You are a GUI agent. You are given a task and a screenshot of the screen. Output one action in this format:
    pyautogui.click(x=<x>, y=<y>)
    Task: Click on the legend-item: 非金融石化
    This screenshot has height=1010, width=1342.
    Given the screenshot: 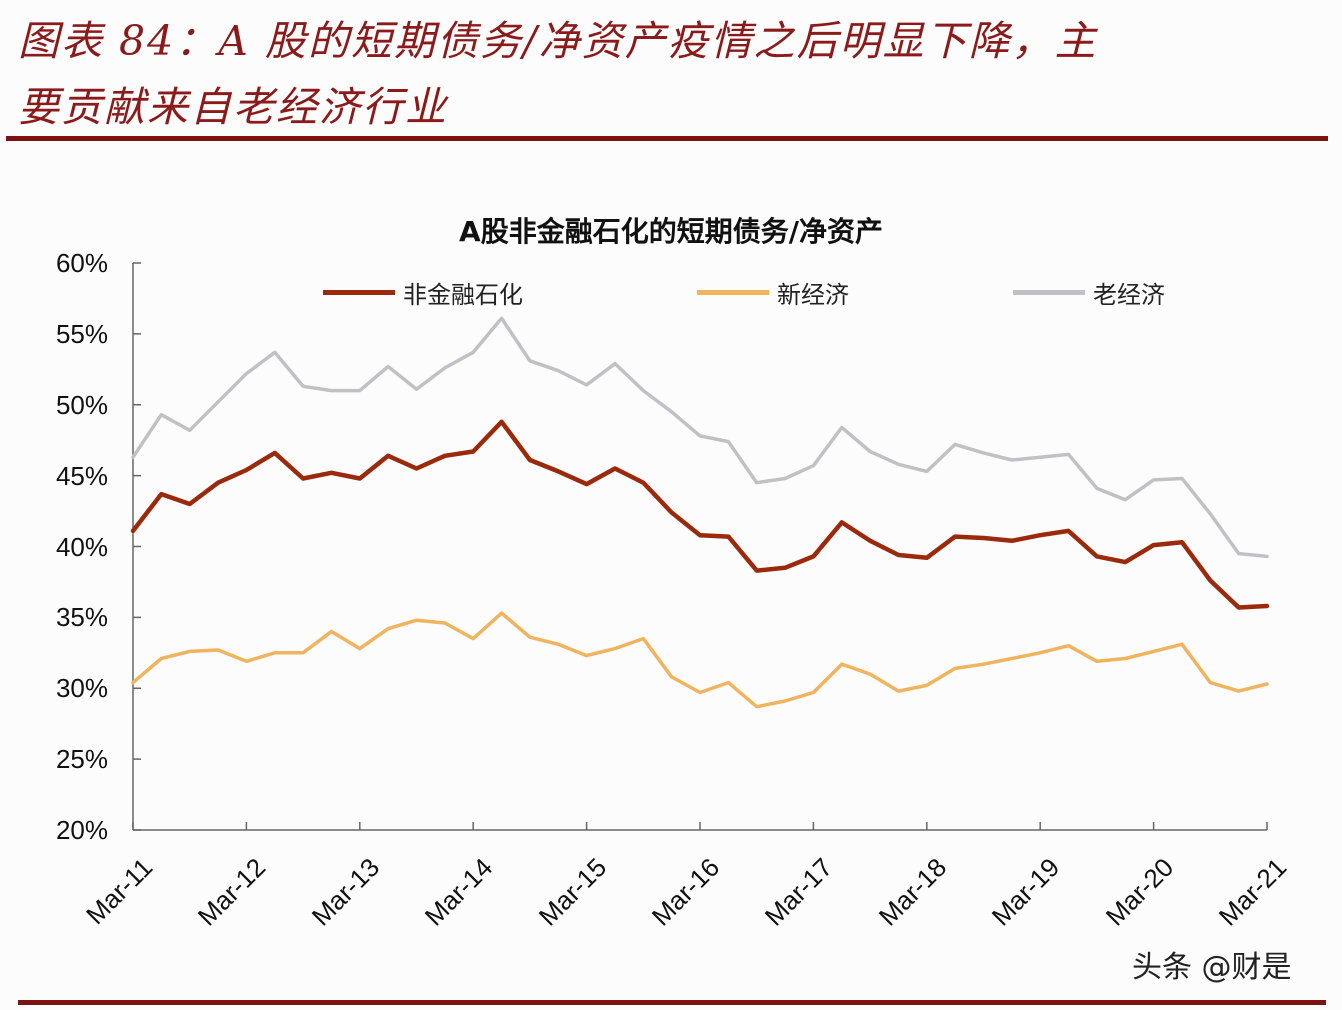 What is the action you would take?
    pyautogui.click(x=423, y=292)
    